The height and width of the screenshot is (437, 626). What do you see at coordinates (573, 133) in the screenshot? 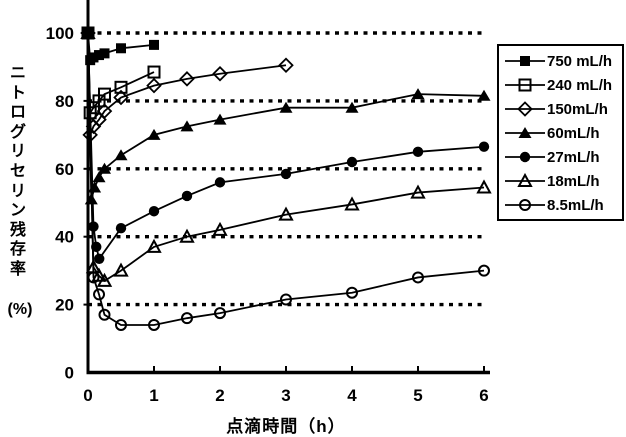
I see `legend-label: 60mL/h` at bounding box center [573, 133].